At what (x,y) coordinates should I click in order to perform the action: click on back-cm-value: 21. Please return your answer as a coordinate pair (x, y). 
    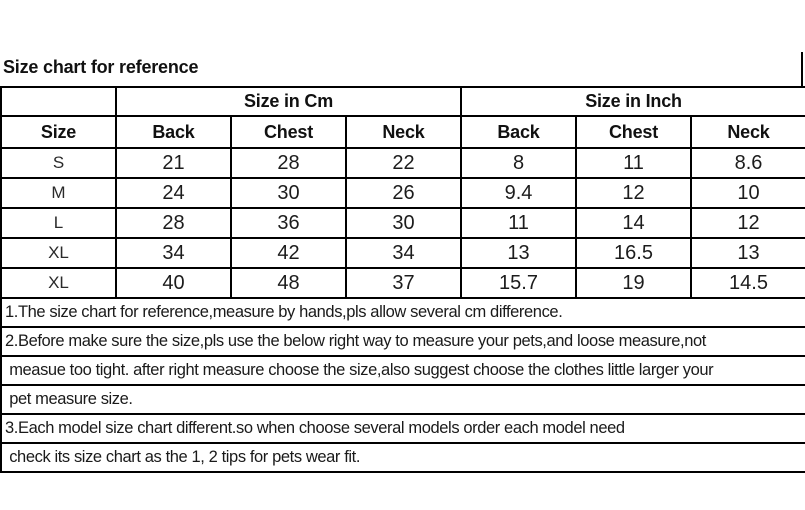
    Looking at the image, I should click on (173, 163).